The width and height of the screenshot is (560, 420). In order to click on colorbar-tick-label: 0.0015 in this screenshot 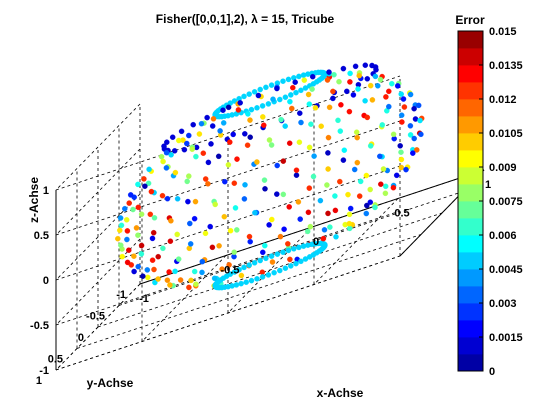, I will do `click(506, 338)`.